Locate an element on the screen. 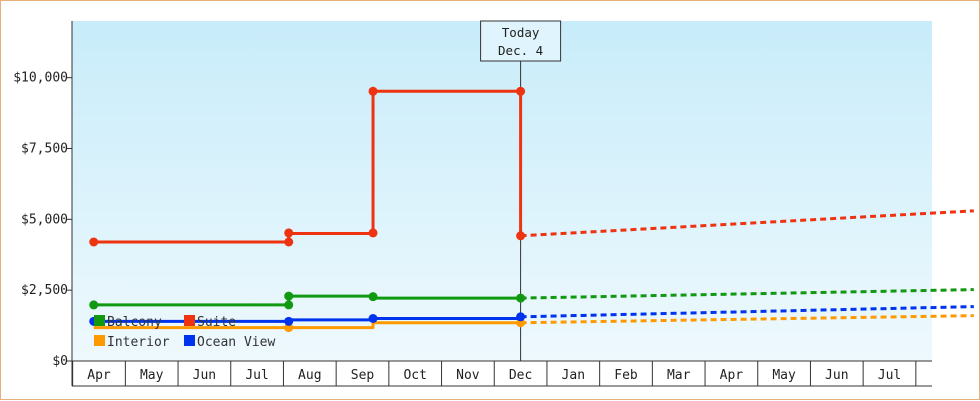 The width and height of the screenshot is (980, 401). x-tick-label: Jan is located at coordinates (573, 375).